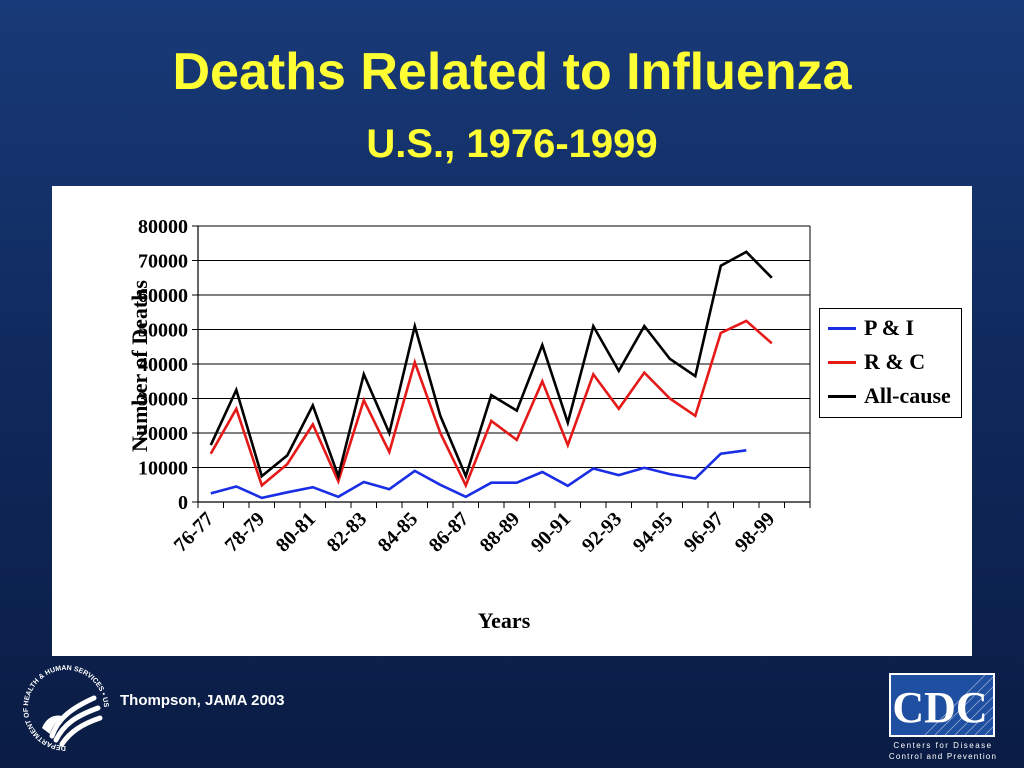  I want to click on x-tick-label: 84-85, so click(398, 532).